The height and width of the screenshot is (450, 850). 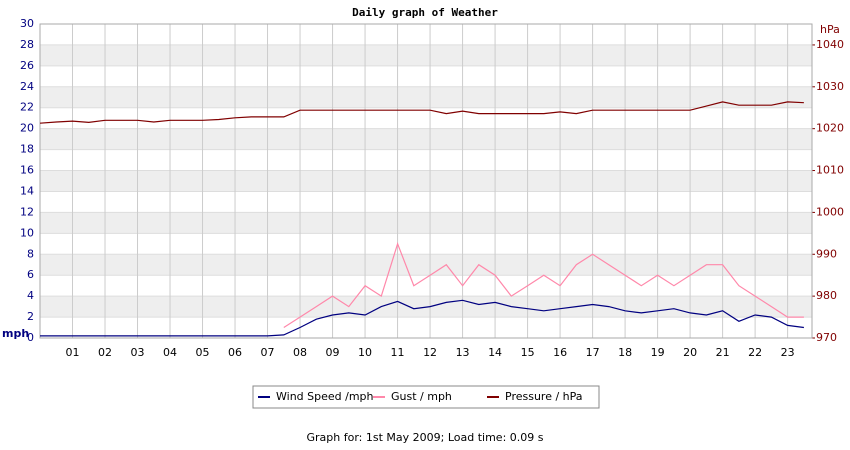 I want to click on x-tick-label: 03, so click(x=138, y=352).